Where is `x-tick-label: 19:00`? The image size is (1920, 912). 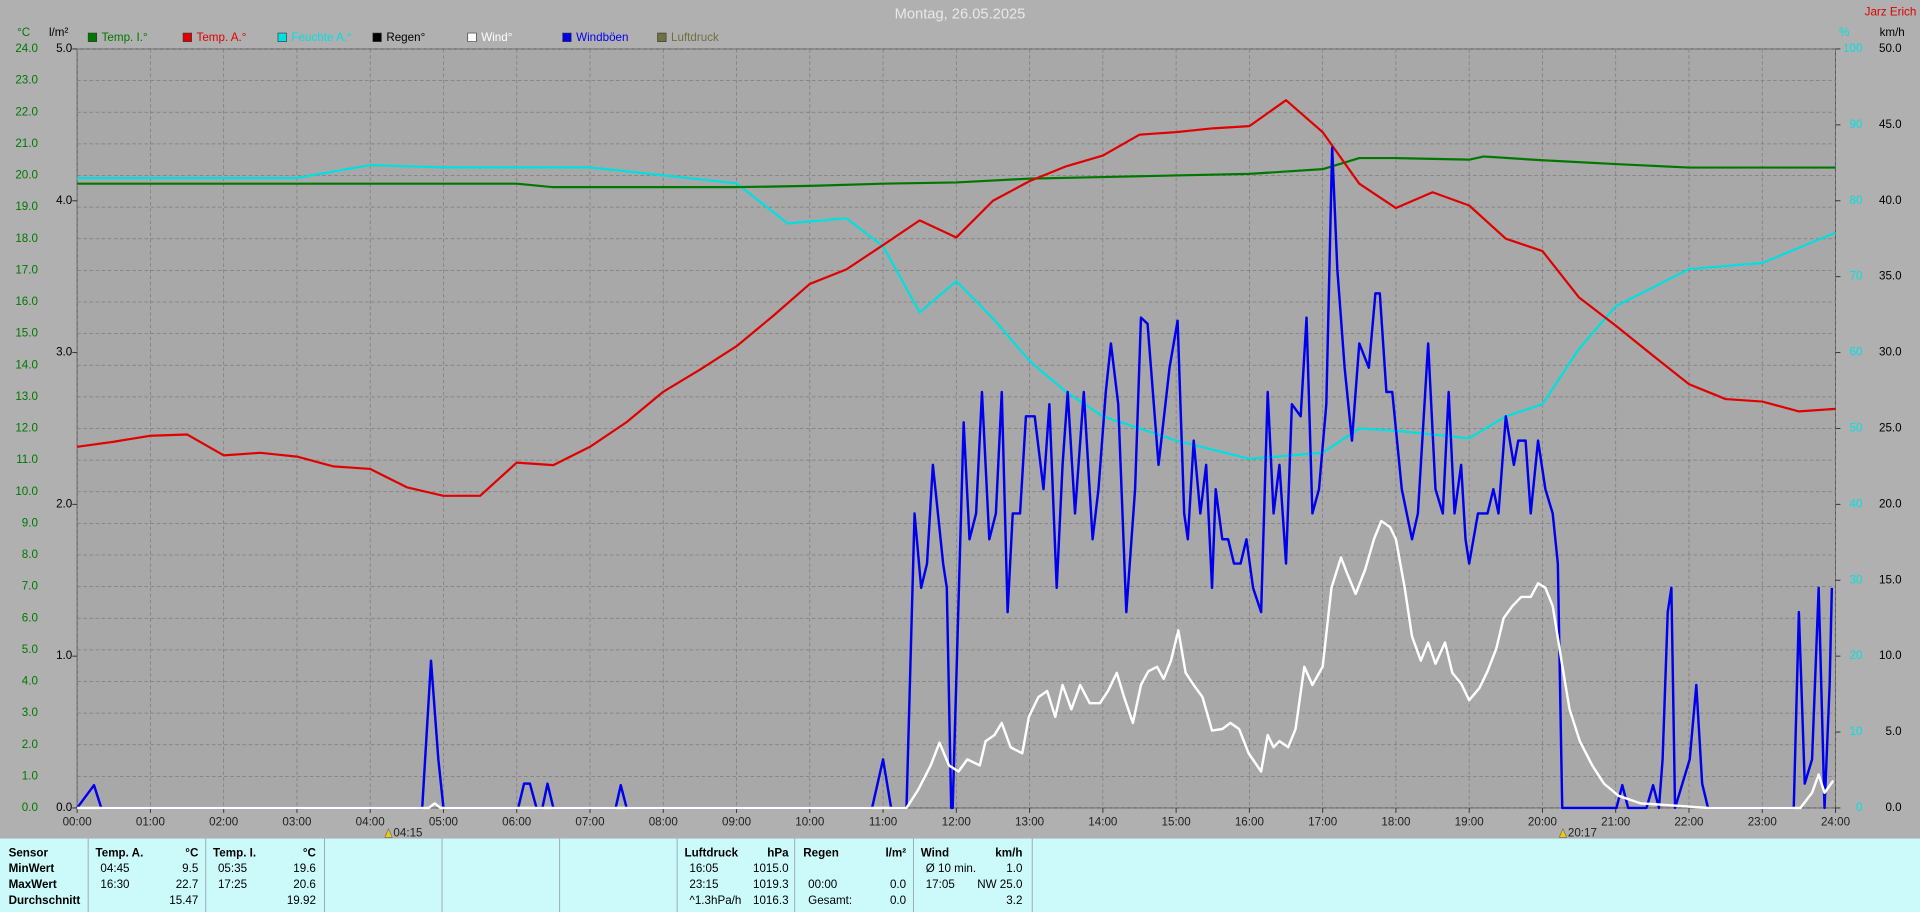 x-tick-label: 19:00 is located at coordinates (1470, 822).